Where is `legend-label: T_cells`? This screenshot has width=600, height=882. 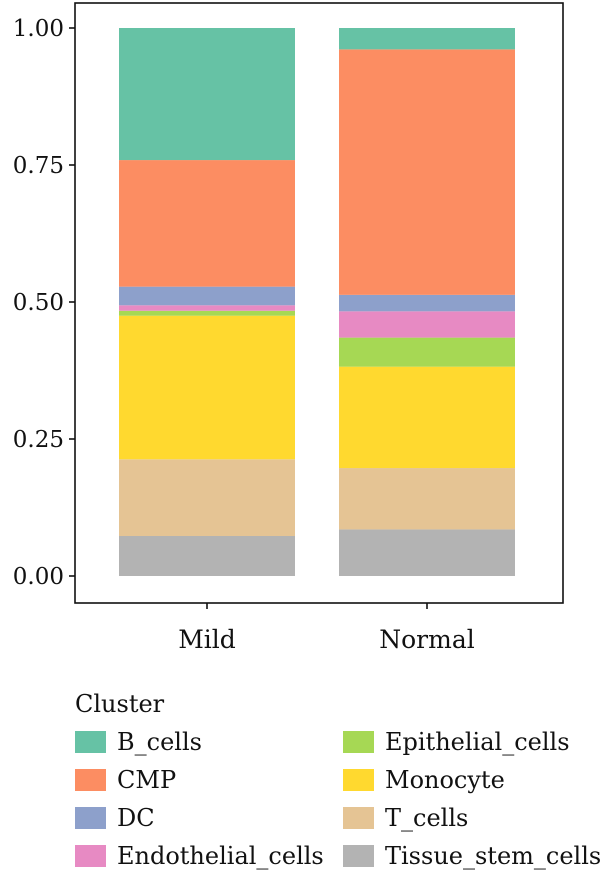
legend-label: T_cells is located at coordinates (426, 818).